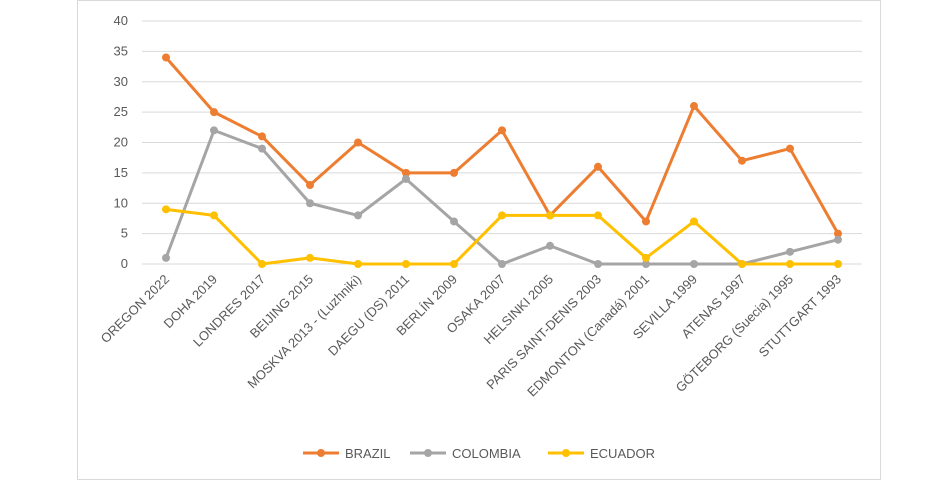  I want to click on legend-label: ECUADOR, so click(622, 453).